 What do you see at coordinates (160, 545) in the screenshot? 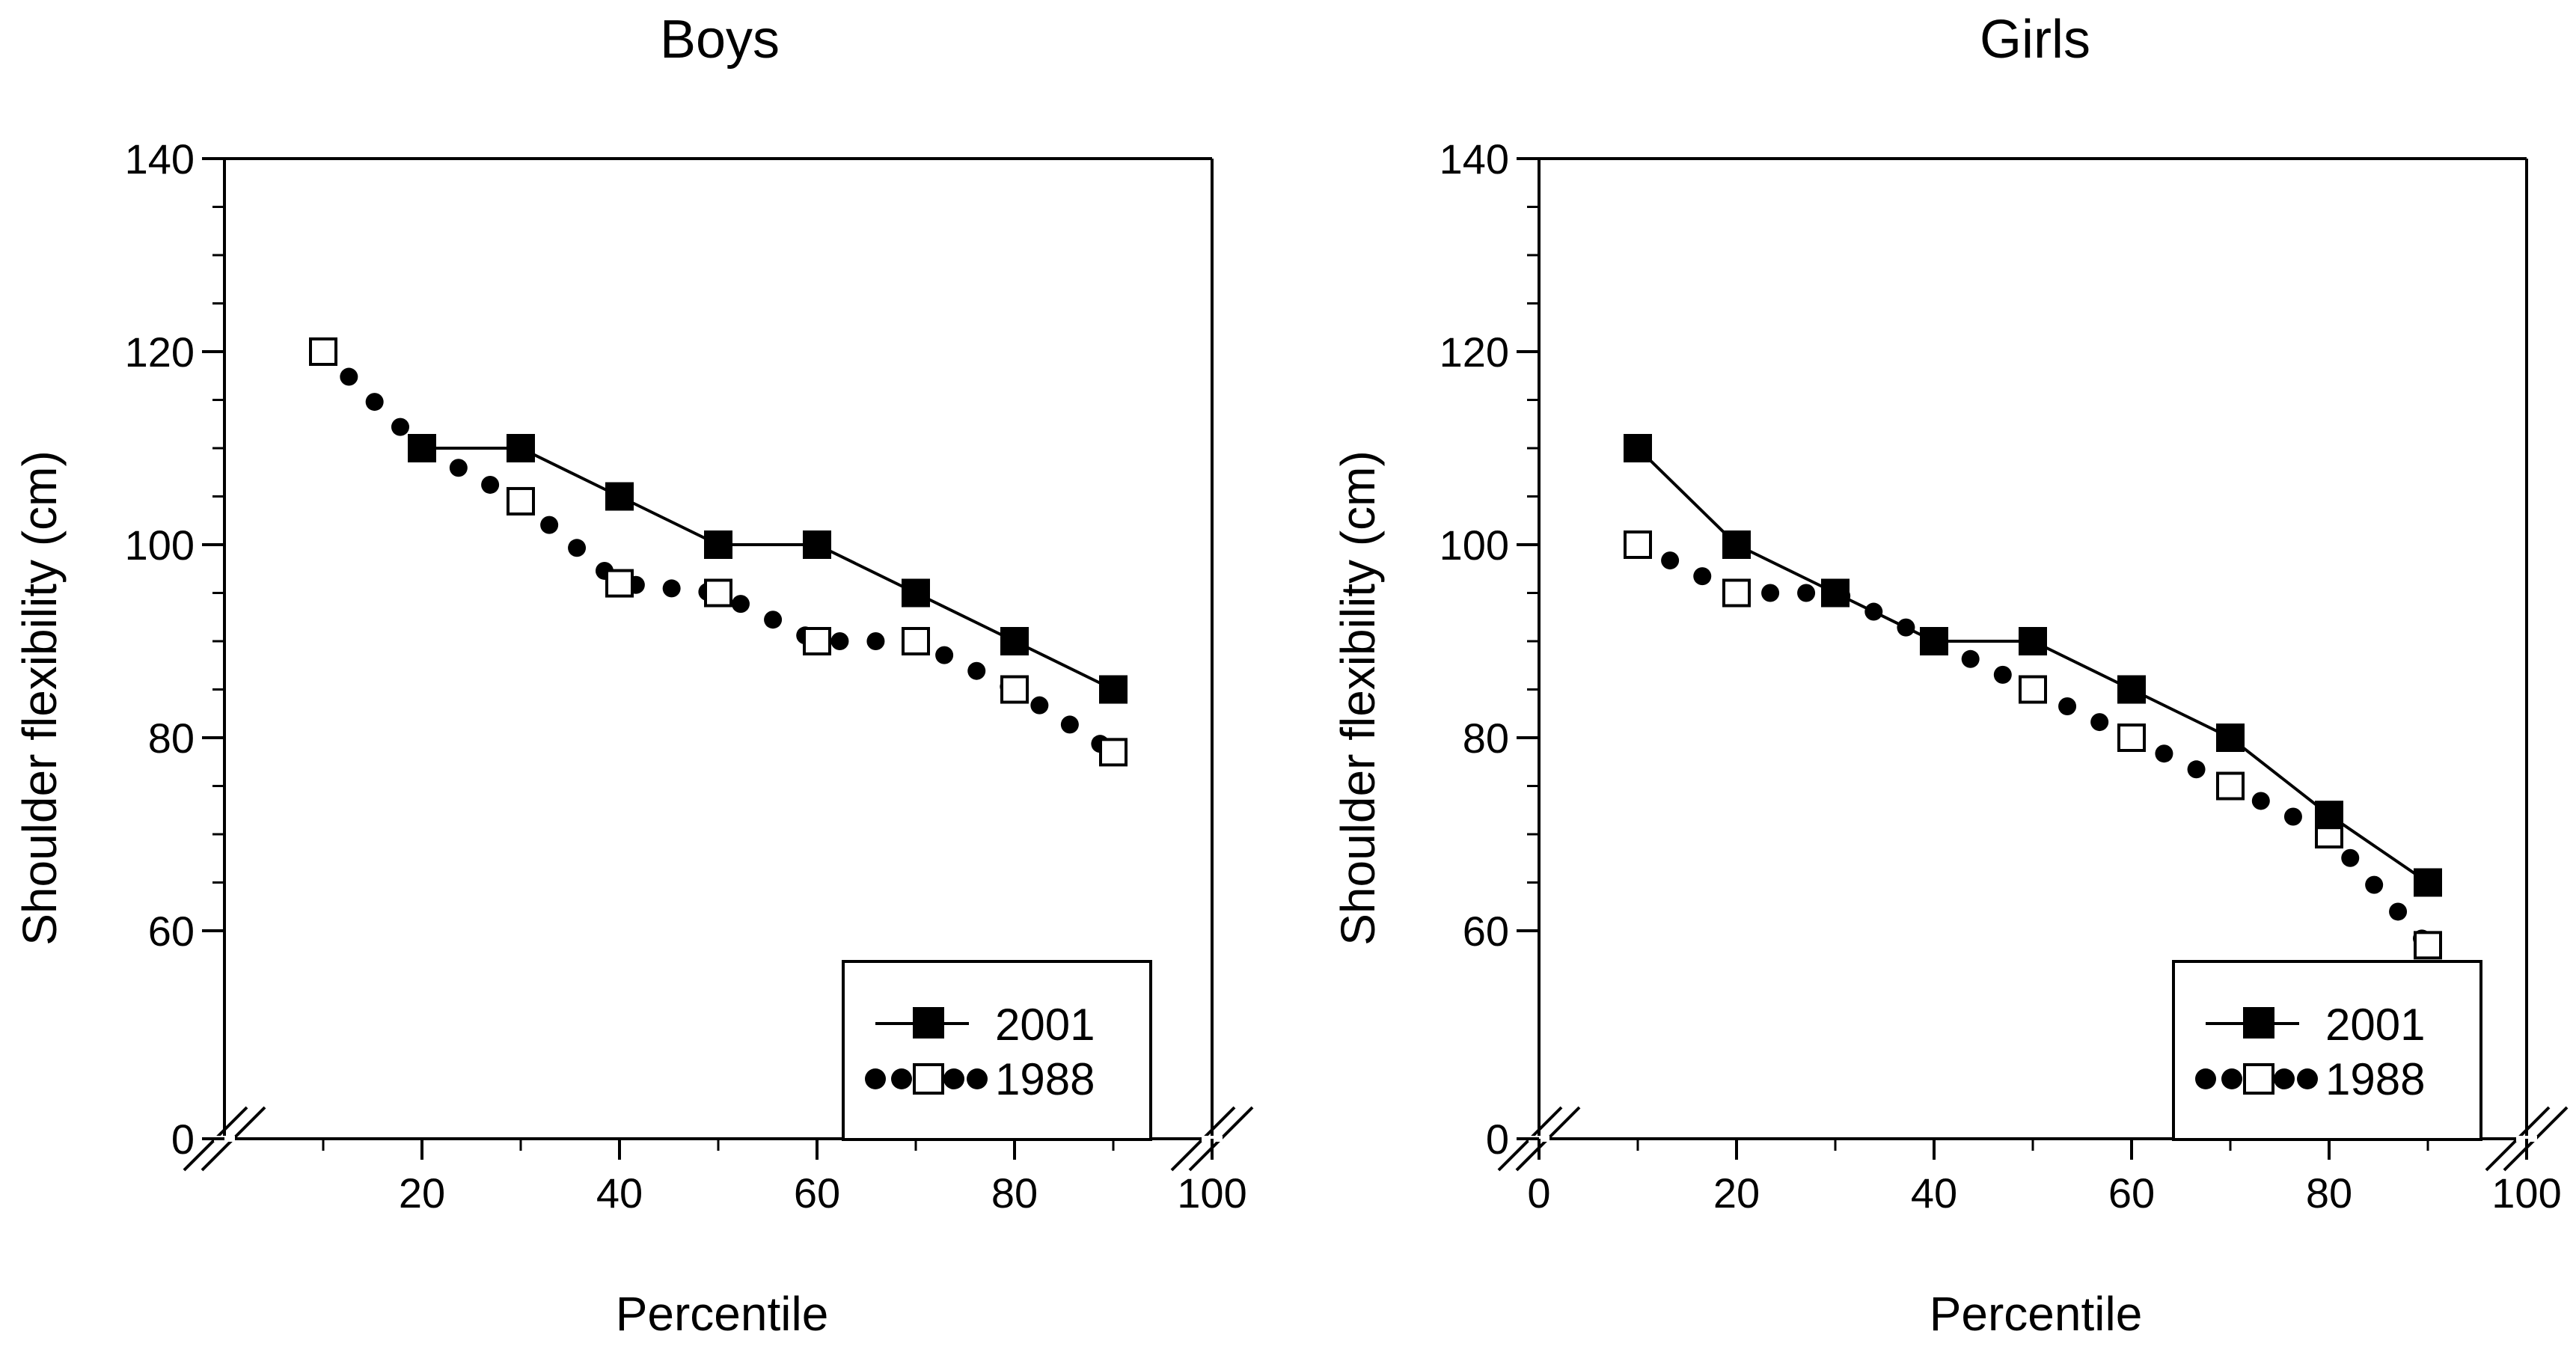
I see `y-tick-label: 100` at bounding box center [160, 545].